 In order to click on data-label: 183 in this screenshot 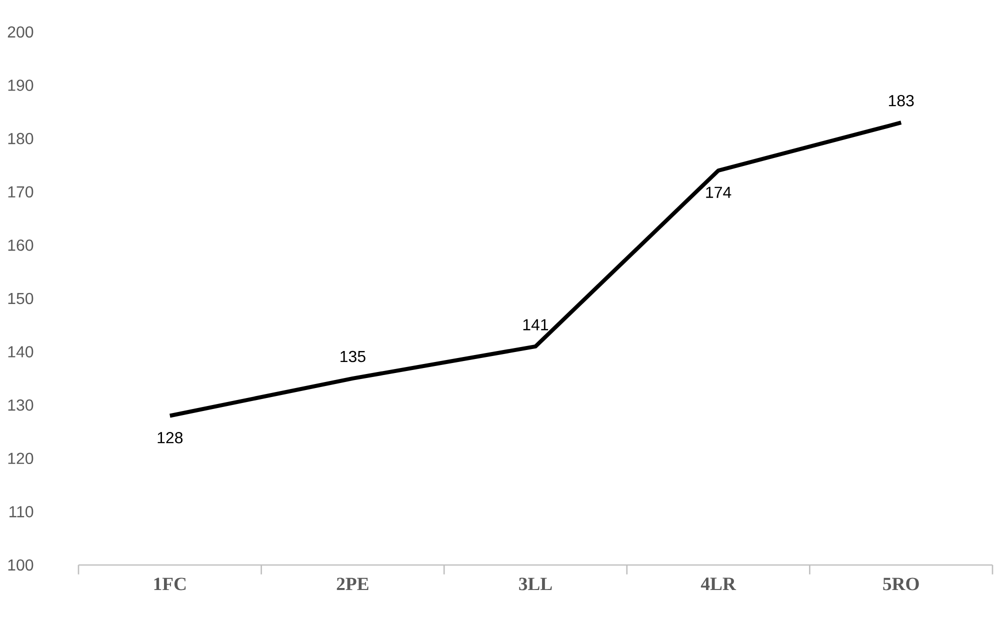, I will do `click(901, 100)`.